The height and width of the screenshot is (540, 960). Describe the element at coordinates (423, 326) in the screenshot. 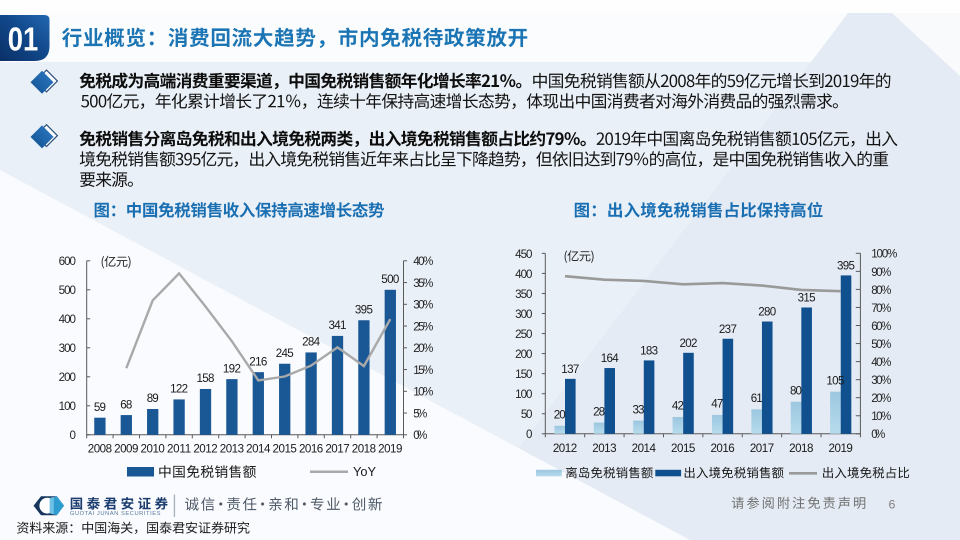

I see `svg-text: 25%` at that location.